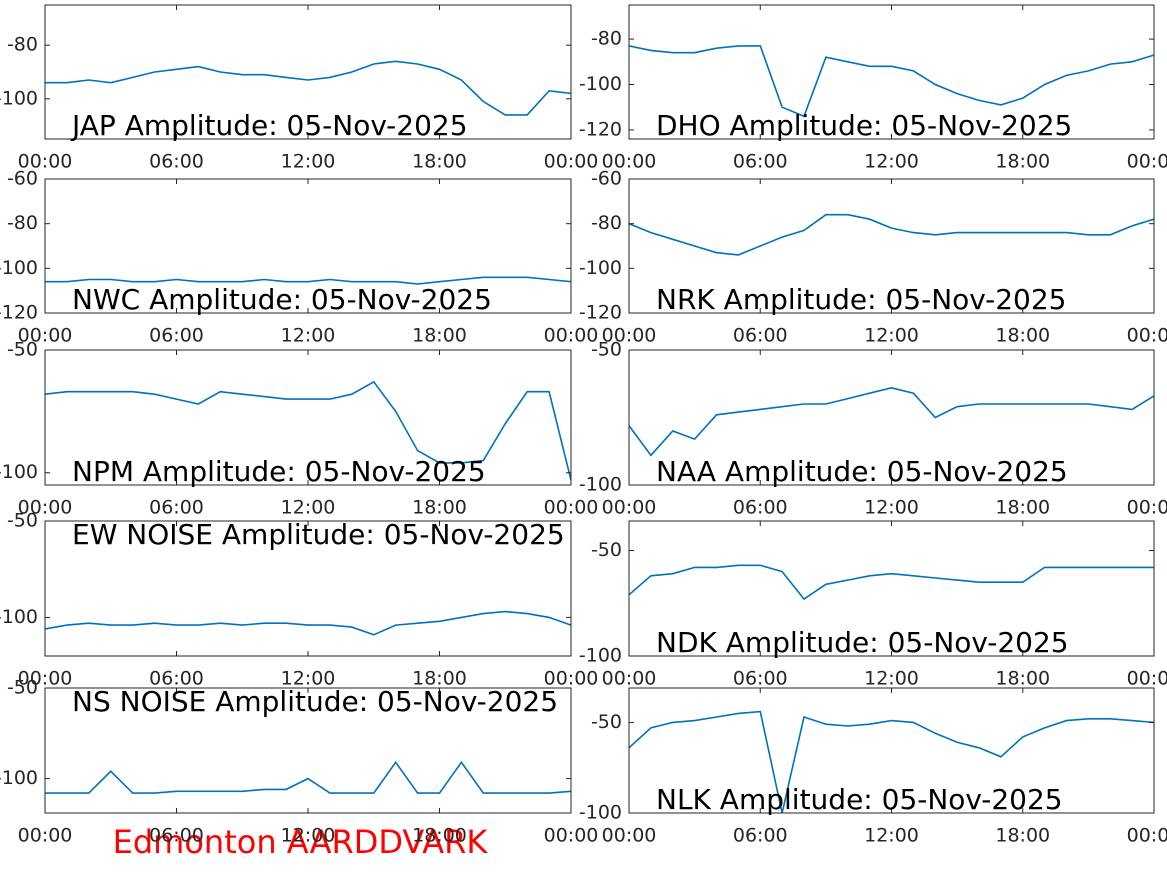 The image size is (1167, 875). What do you see at coordinates (862, 471) in the screenshot?
I see `panel-title: NAA Amplitude: 05-Nov-2025` at bounding box center [862, 471].